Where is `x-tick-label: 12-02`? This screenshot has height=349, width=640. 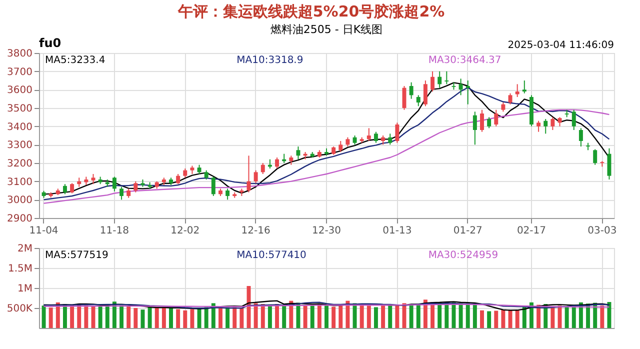 x-tick-label: 12-02 is located at coordinates (185, 231).